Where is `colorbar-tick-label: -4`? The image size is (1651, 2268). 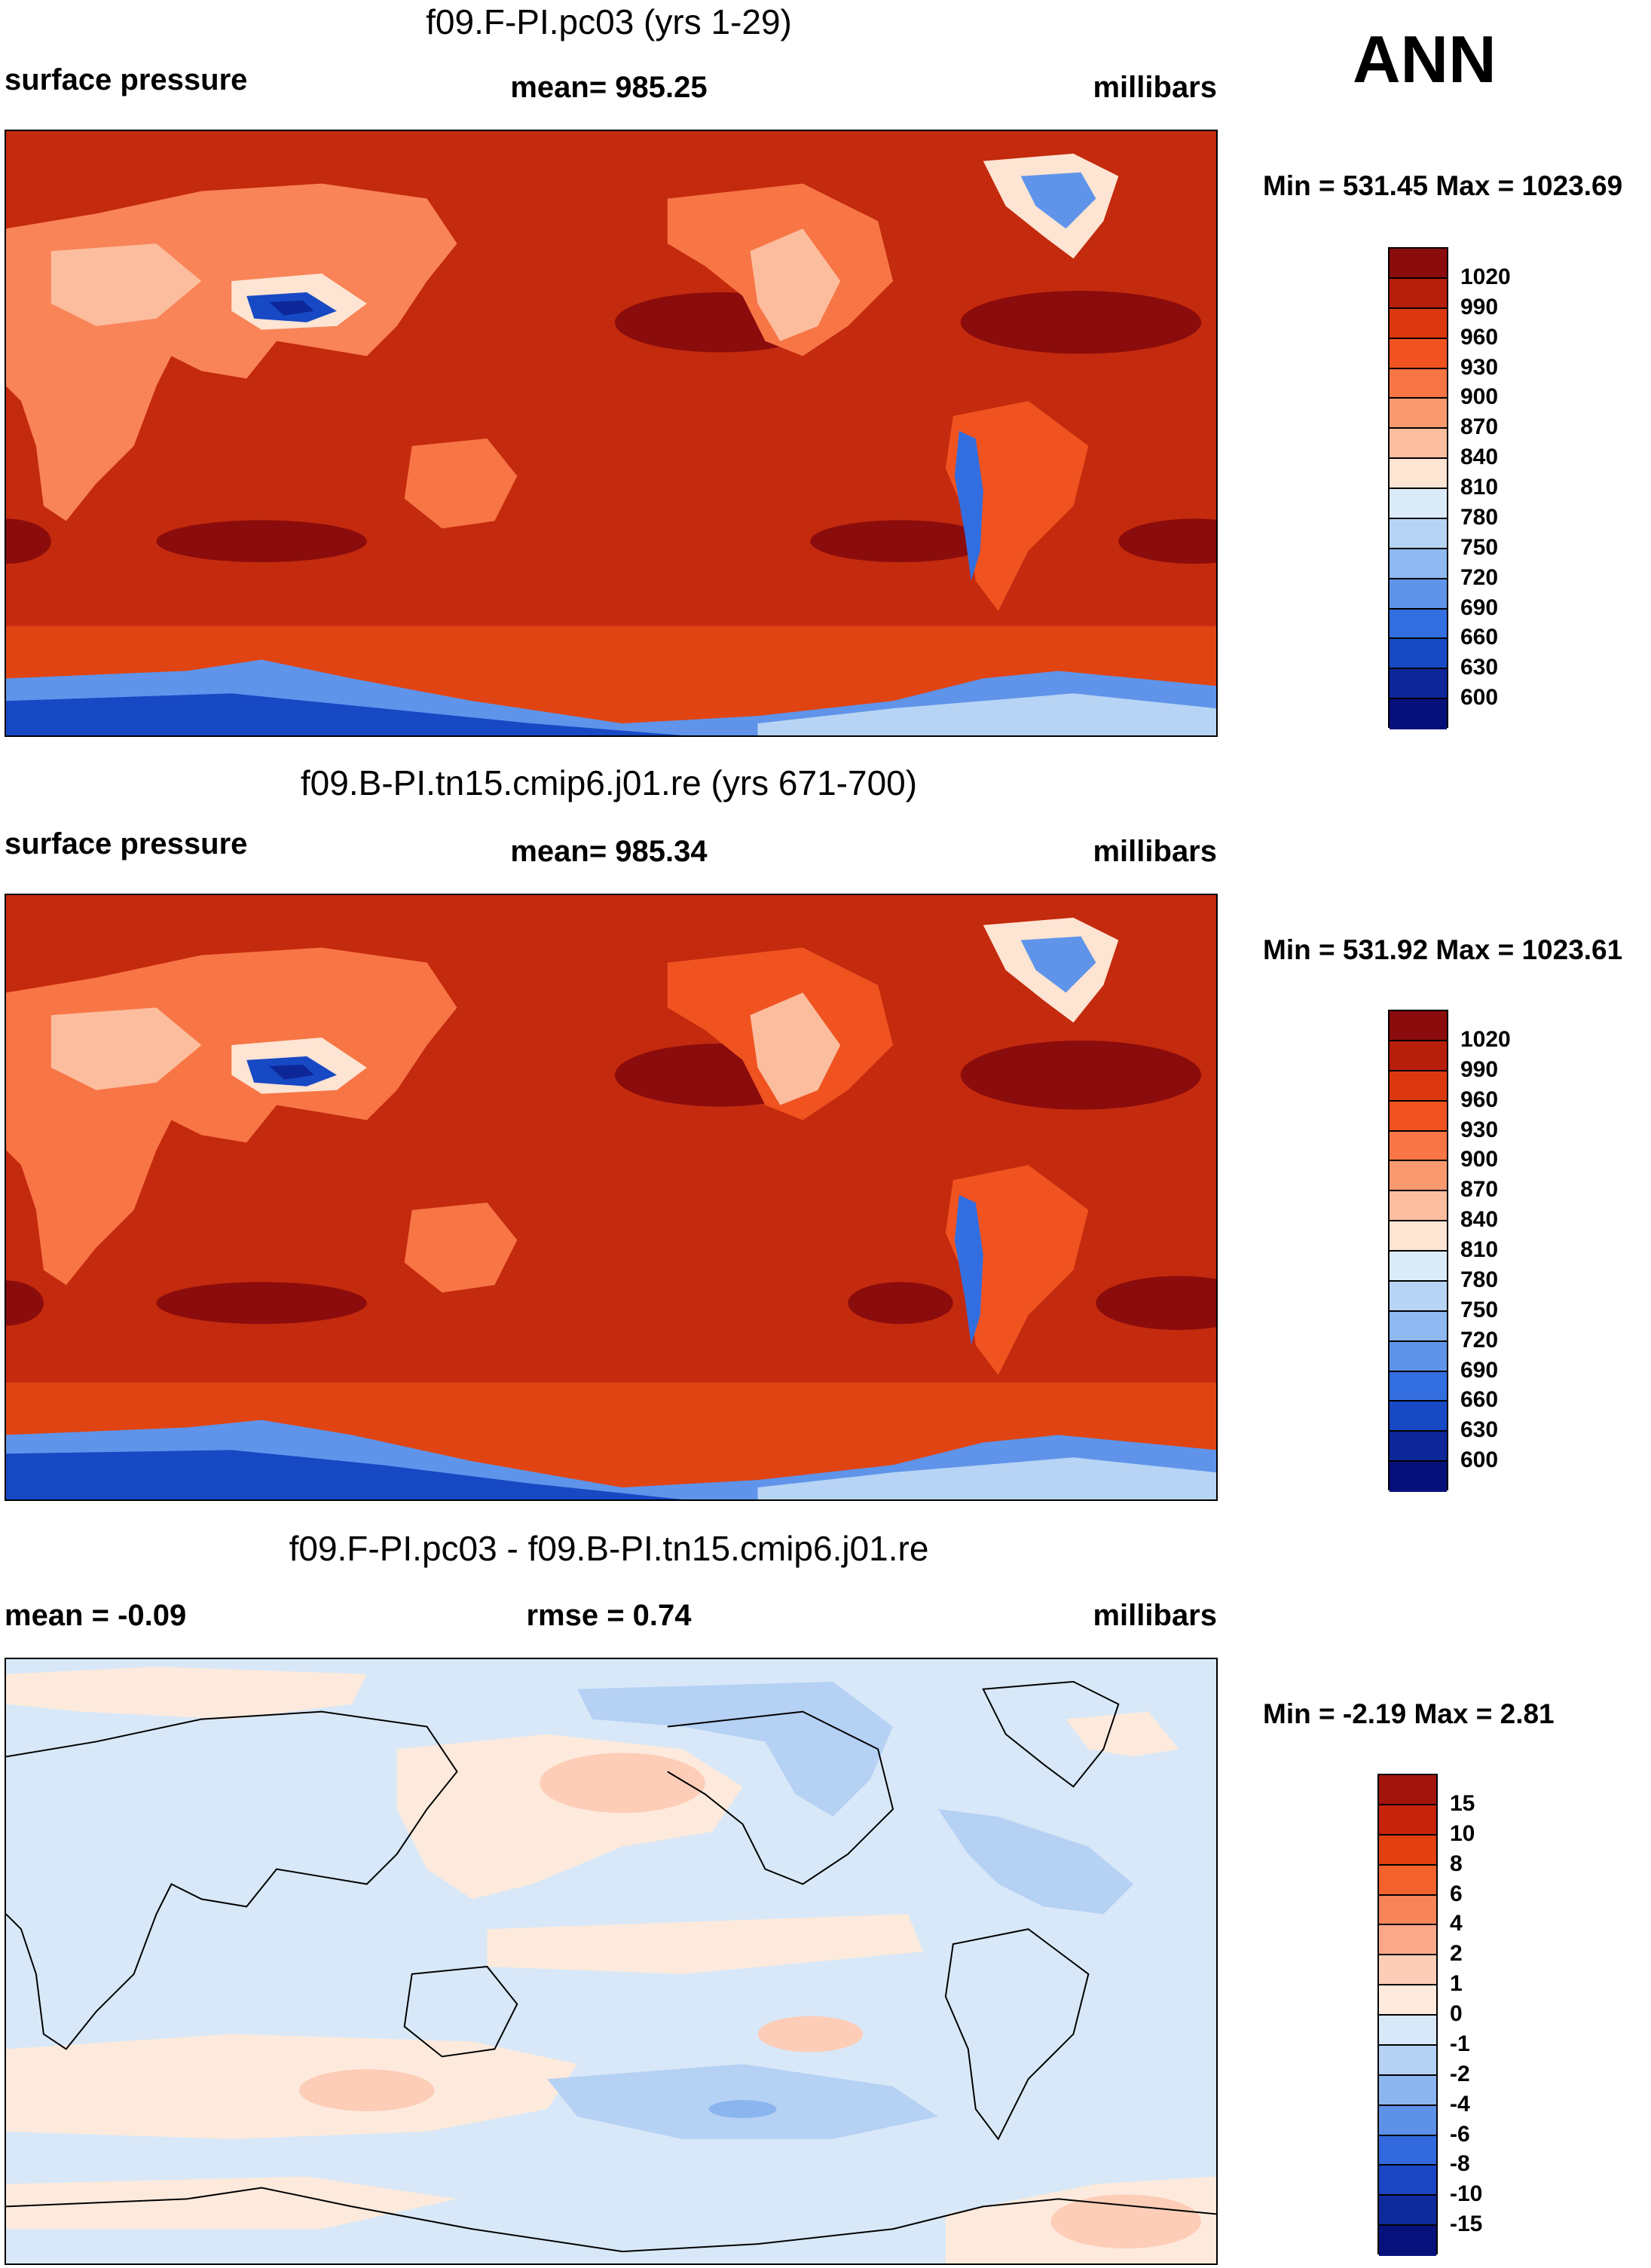
colorbar-tick-label: -4 is located at coordinates (1460, 2104).